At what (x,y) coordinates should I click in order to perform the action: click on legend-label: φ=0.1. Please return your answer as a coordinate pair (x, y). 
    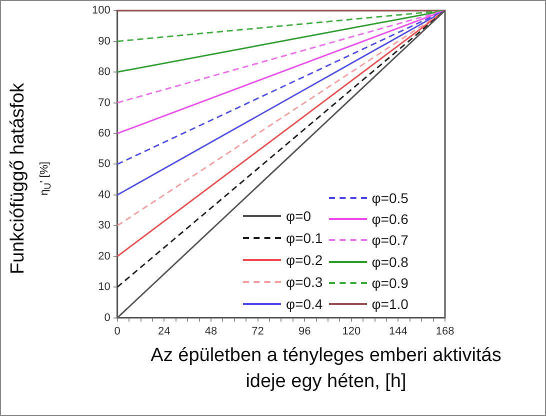
    Looking at the image, I should click on (304, 238).